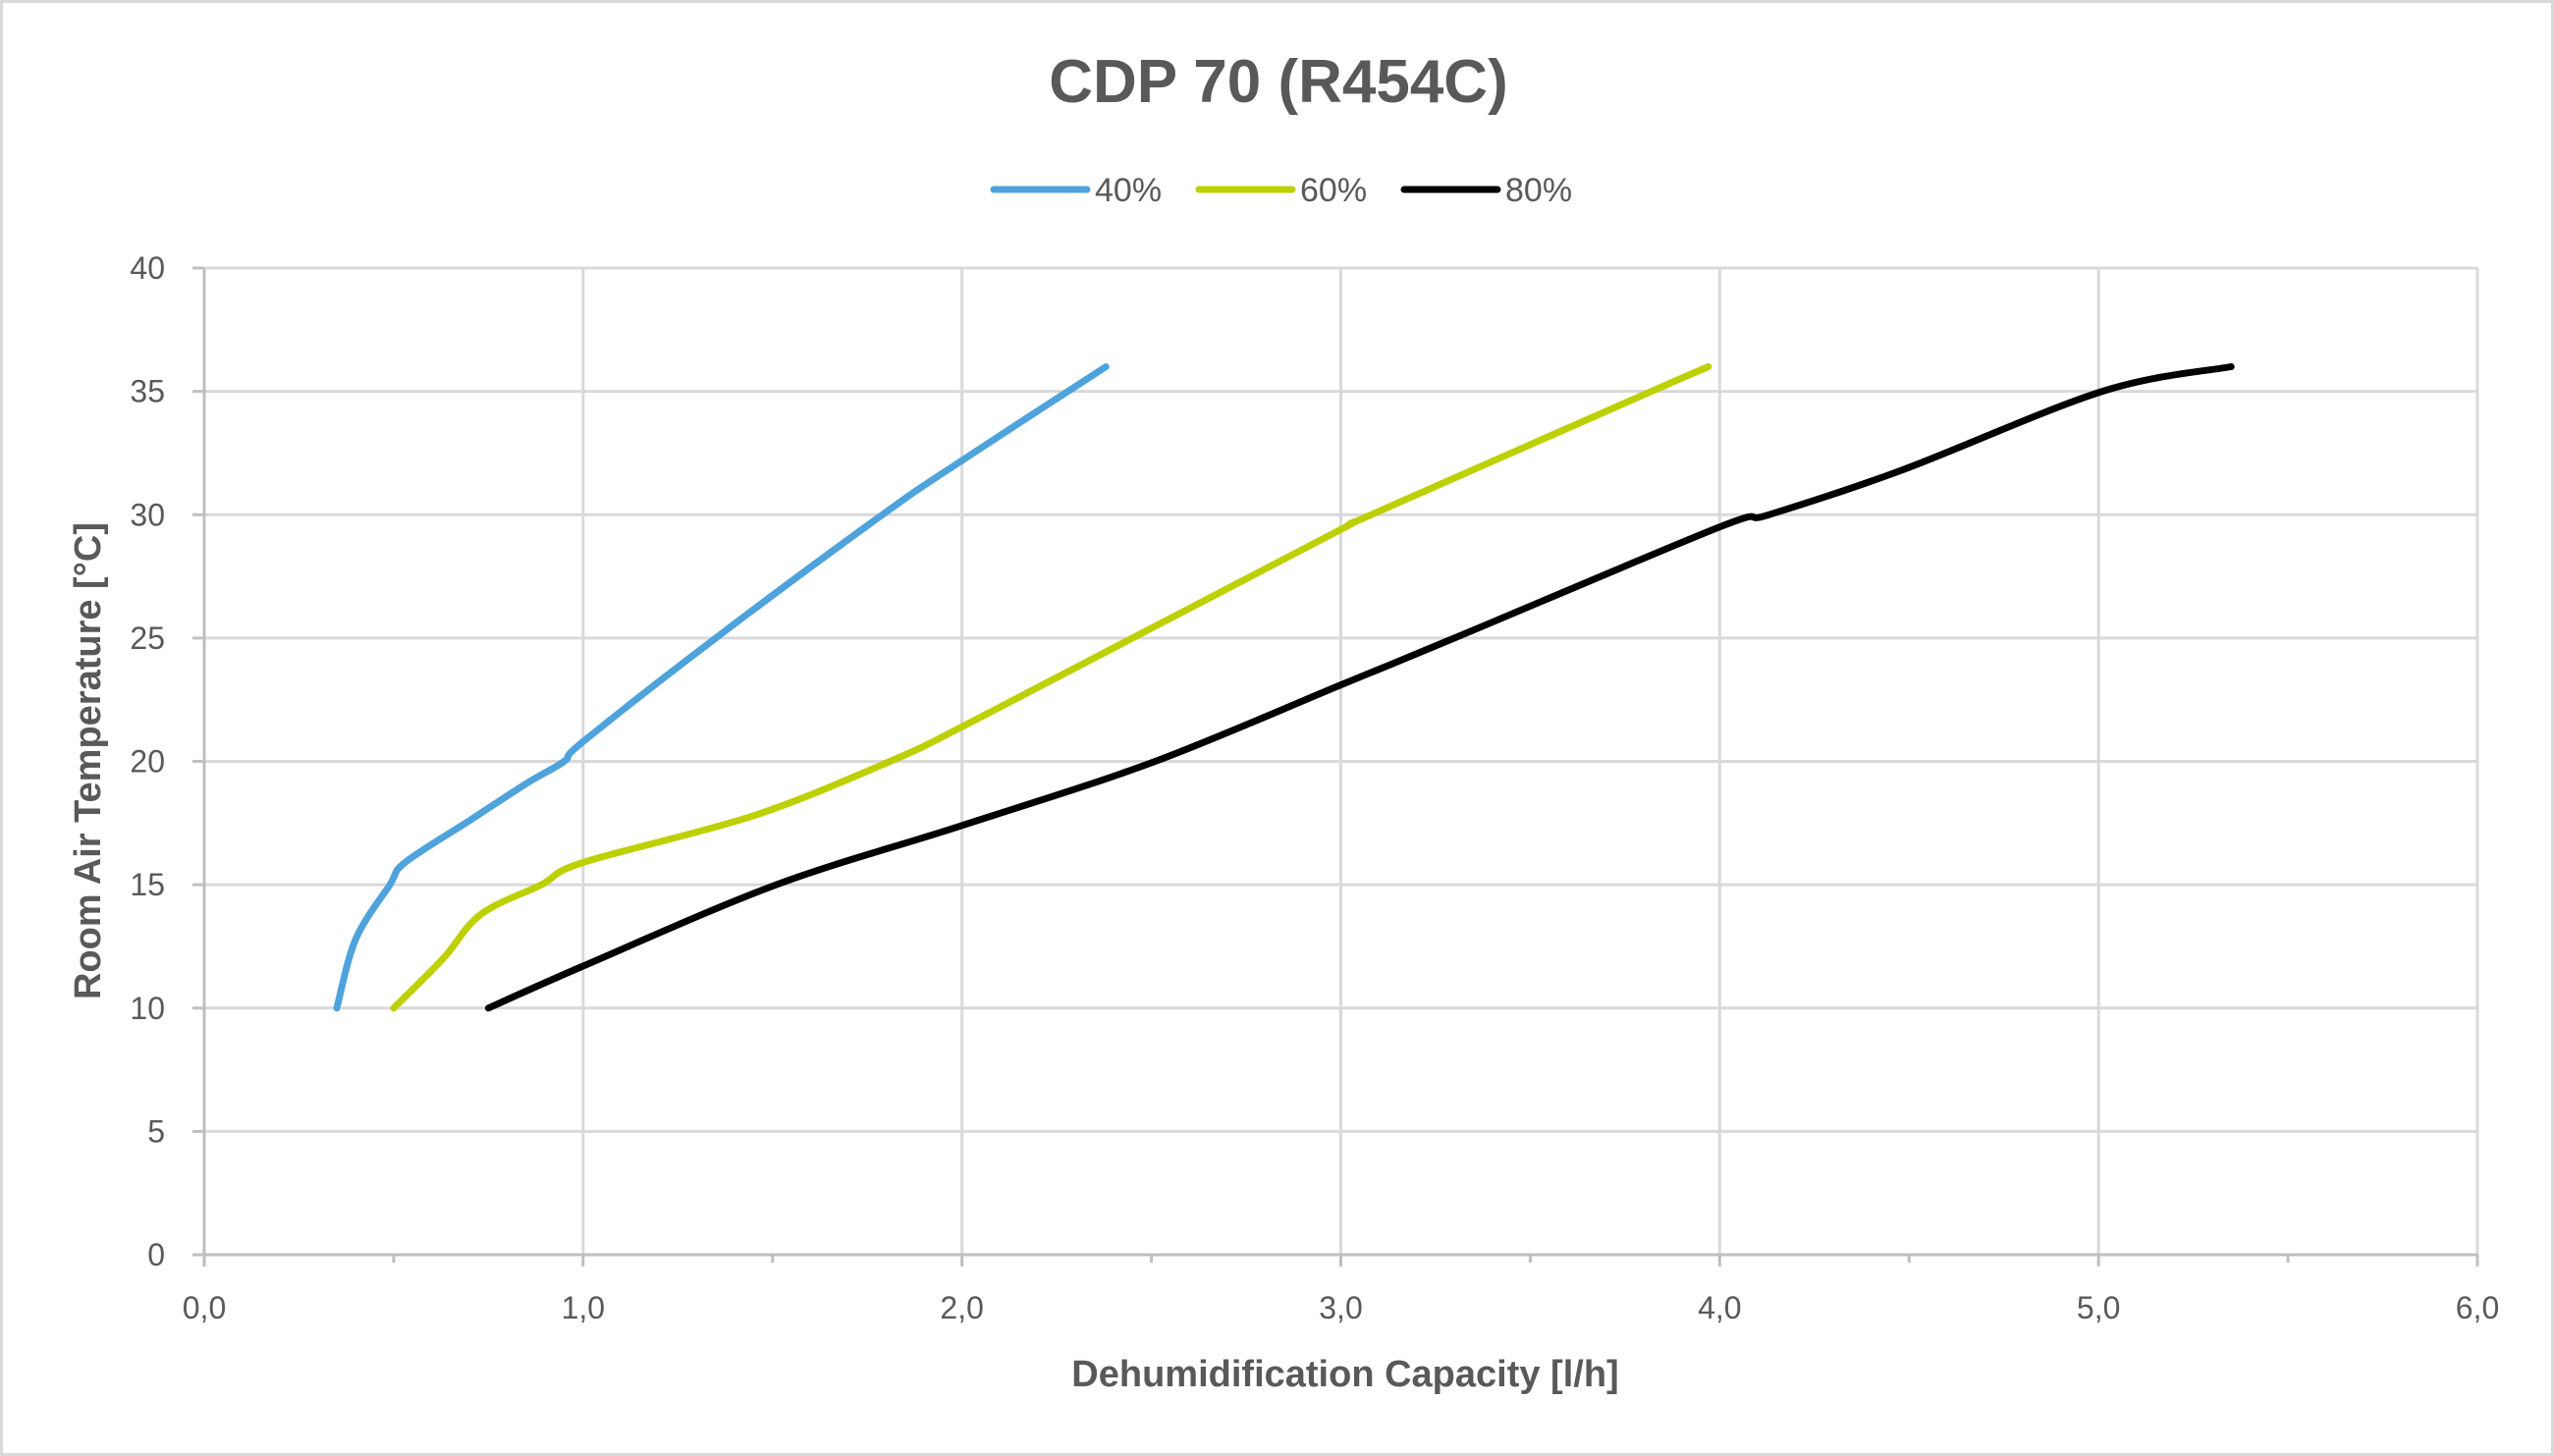  I want to click on x-tick-label: 1,0, so click(583, 1307).